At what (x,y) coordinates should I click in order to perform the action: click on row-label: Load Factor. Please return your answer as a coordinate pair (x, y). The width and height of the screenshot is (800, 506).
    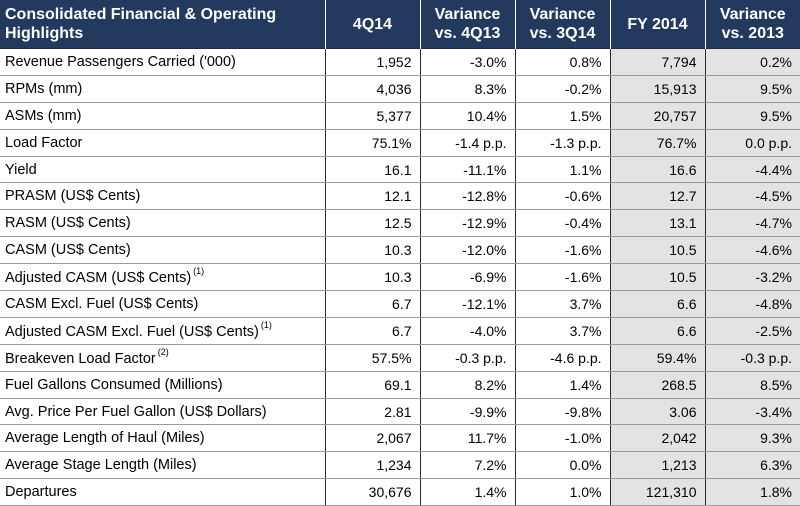
    Looking at the image, I should click on (163, 143).